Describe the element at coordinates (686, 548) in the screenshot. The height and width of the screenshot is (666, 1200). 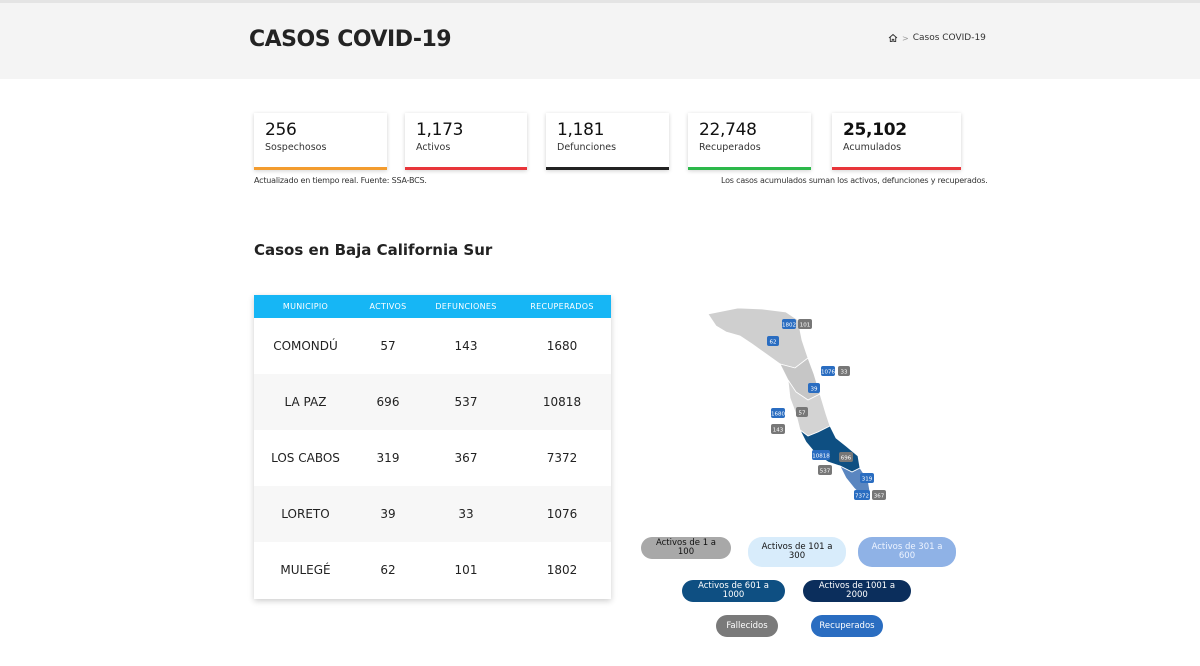
I see `legend-activos-1-100: Activos de 1 a 100` at that location.